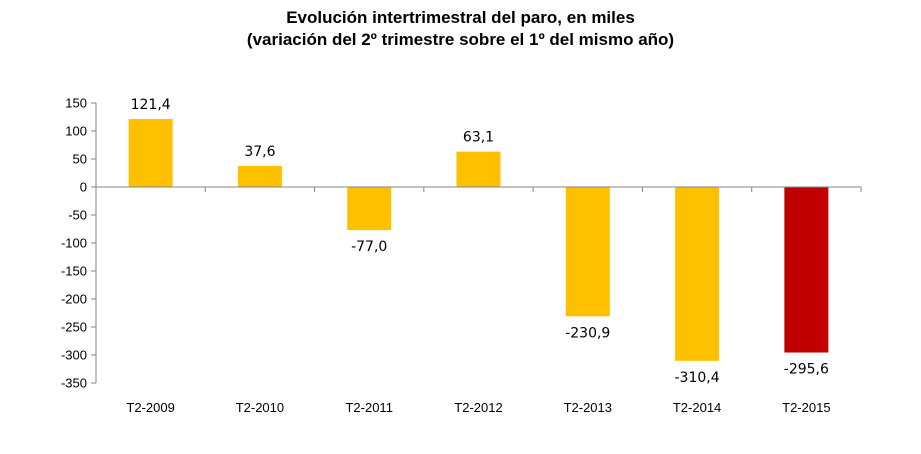 Image resolution: width=921 pixels, height=454 pixels. Describe the element at coordinates (369, 247) in the screenshot. I see `data-label: -77,0` at that location.